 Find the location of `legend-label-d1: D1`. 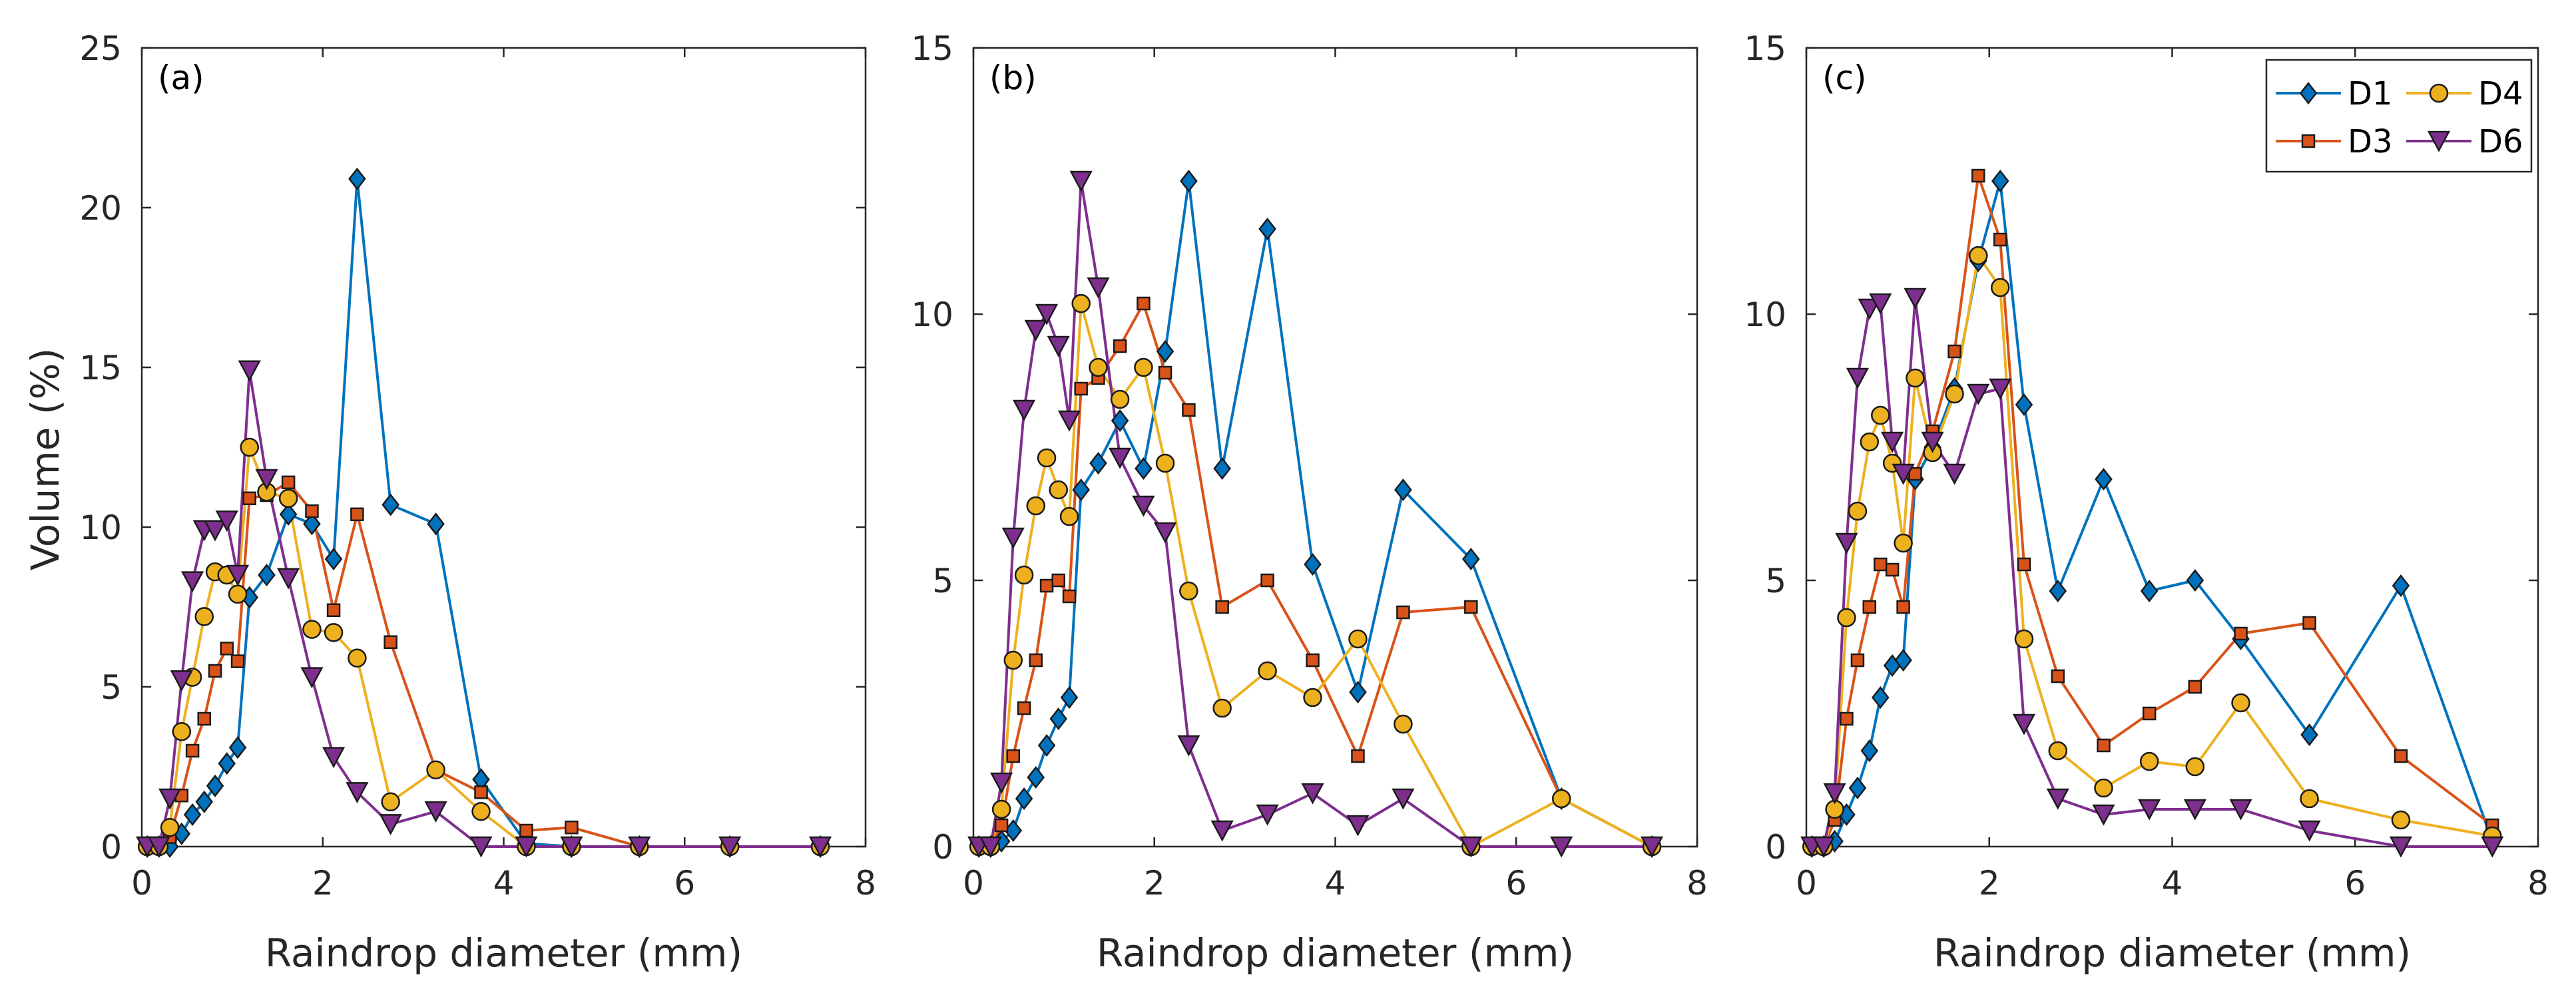

legend-label-d1: D1 is located at coordinates (2370, 94).